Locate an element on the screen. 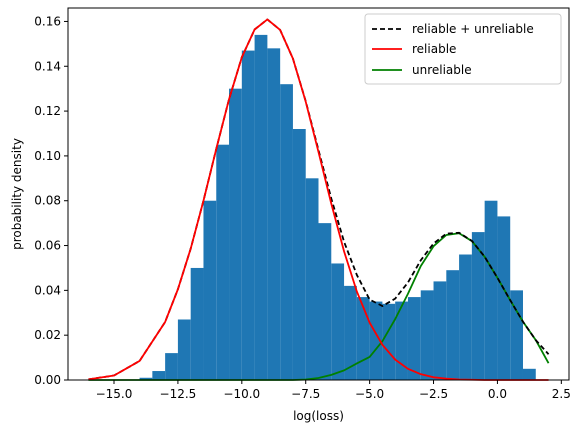 The image size is (577, 432). y-tick-label: 0.10 is located at coordinates (47, 156).